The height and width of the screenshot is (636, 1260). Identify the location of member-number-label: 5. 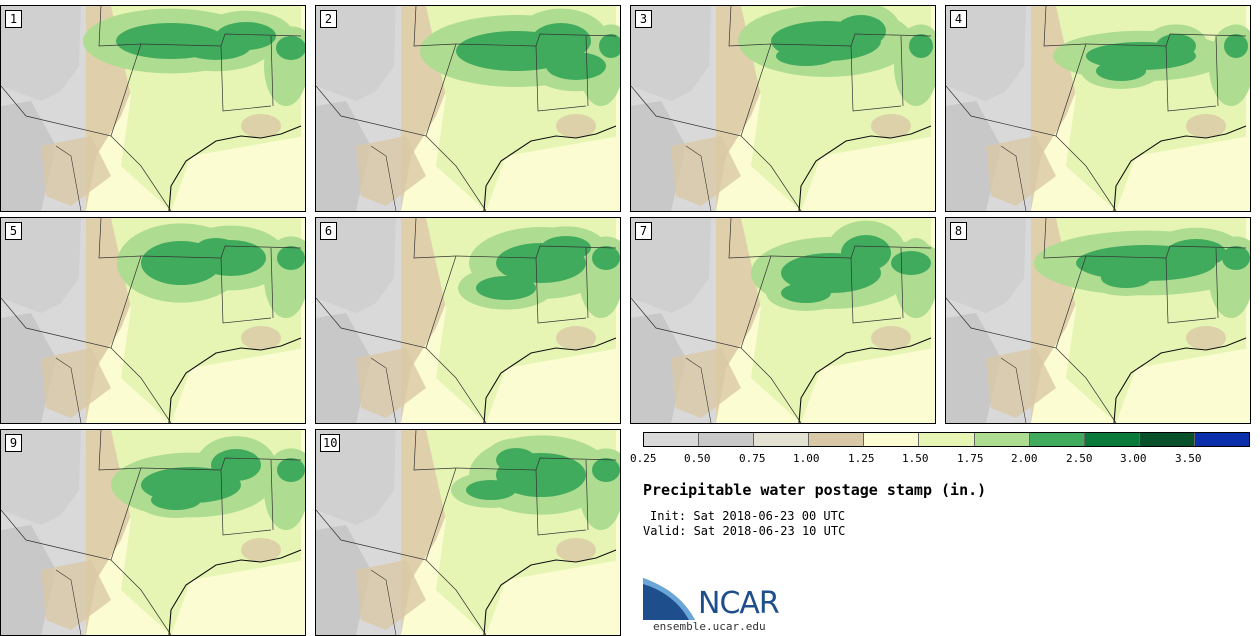
(13, 231).